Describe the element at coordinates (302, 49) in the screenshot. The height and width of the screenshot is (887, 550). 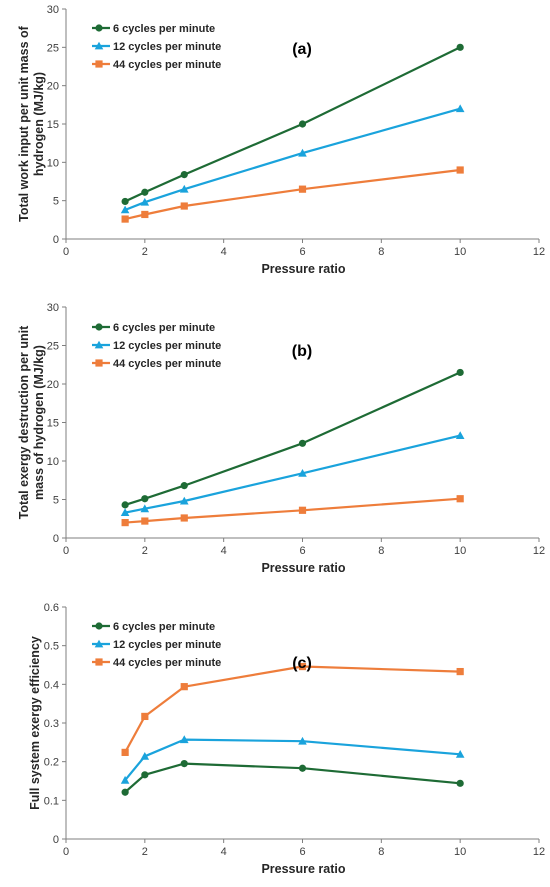
I see `panel-label: (a)` at that location.